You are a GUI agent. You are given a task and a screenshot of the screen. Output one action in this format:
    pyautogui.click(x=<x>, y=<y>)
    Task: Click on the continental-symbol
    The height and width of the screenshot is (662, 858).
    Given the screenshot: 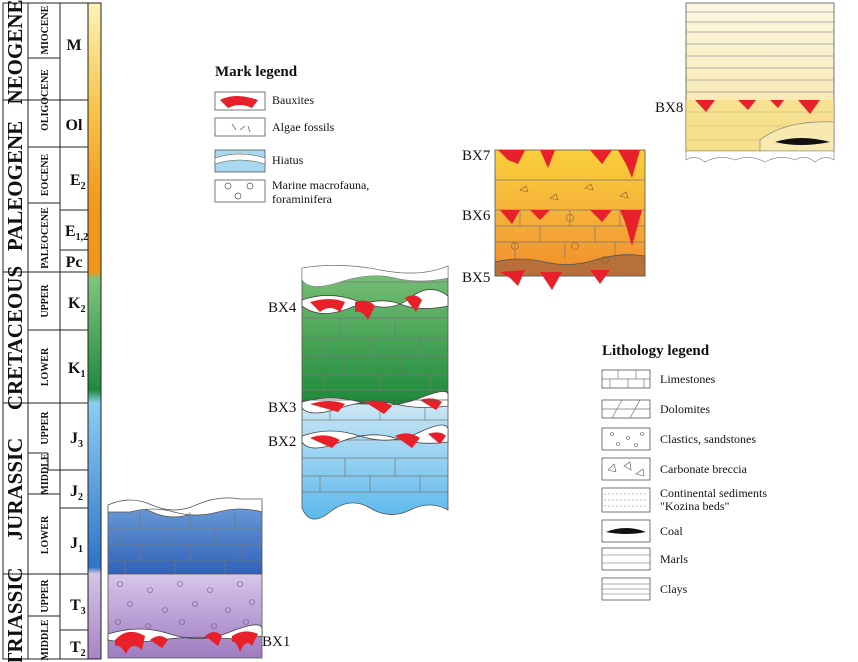 What is the action you would take?
    pyautogui.click(x=626, y=500)
    